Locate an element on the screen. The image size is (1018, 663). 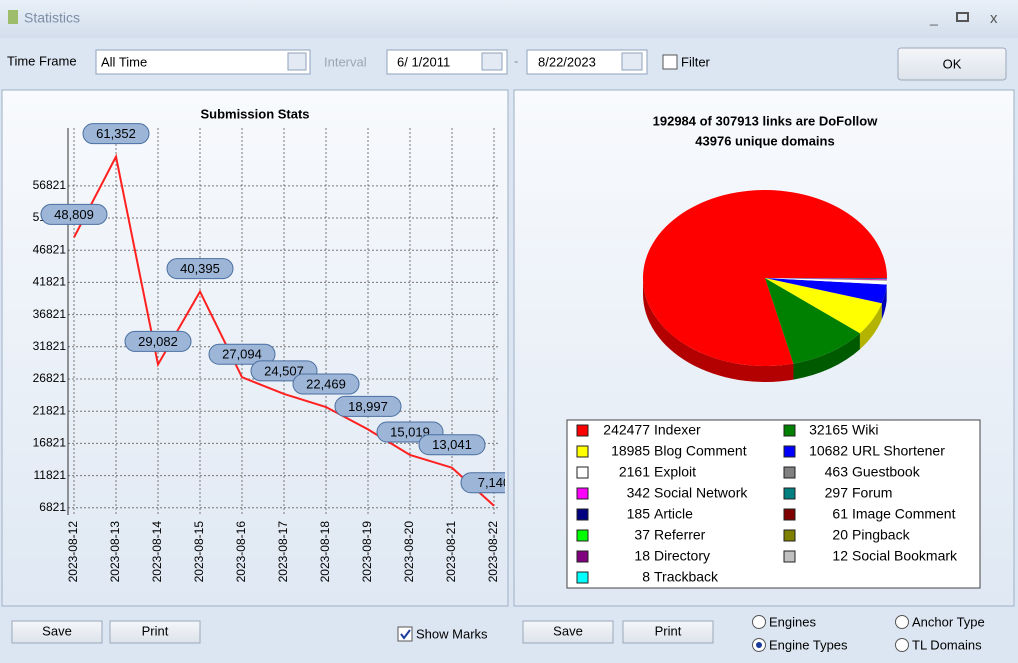
print-button: Print is located at coordinates (155, 632).